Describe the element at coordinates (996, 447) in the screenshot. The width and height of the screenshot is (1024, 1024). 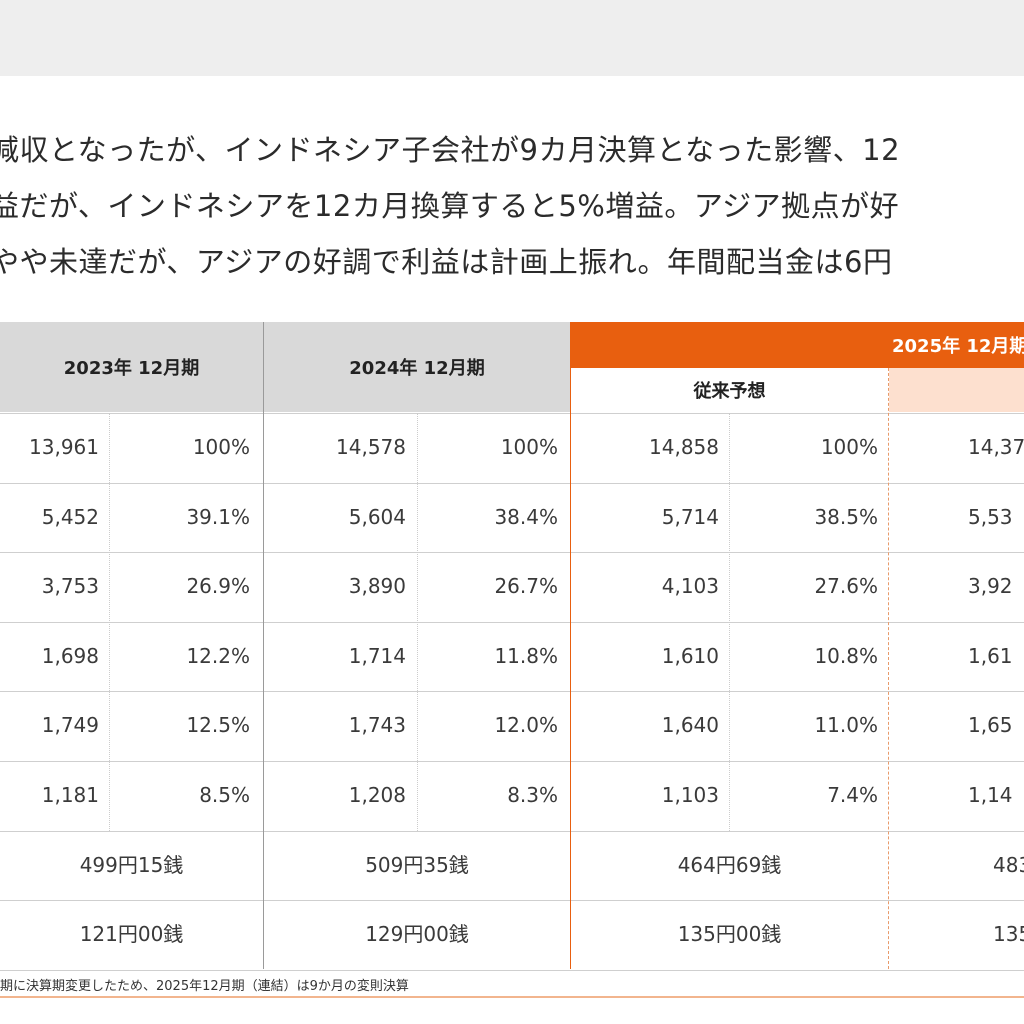
I see `cell-value: 14,37` at that location.